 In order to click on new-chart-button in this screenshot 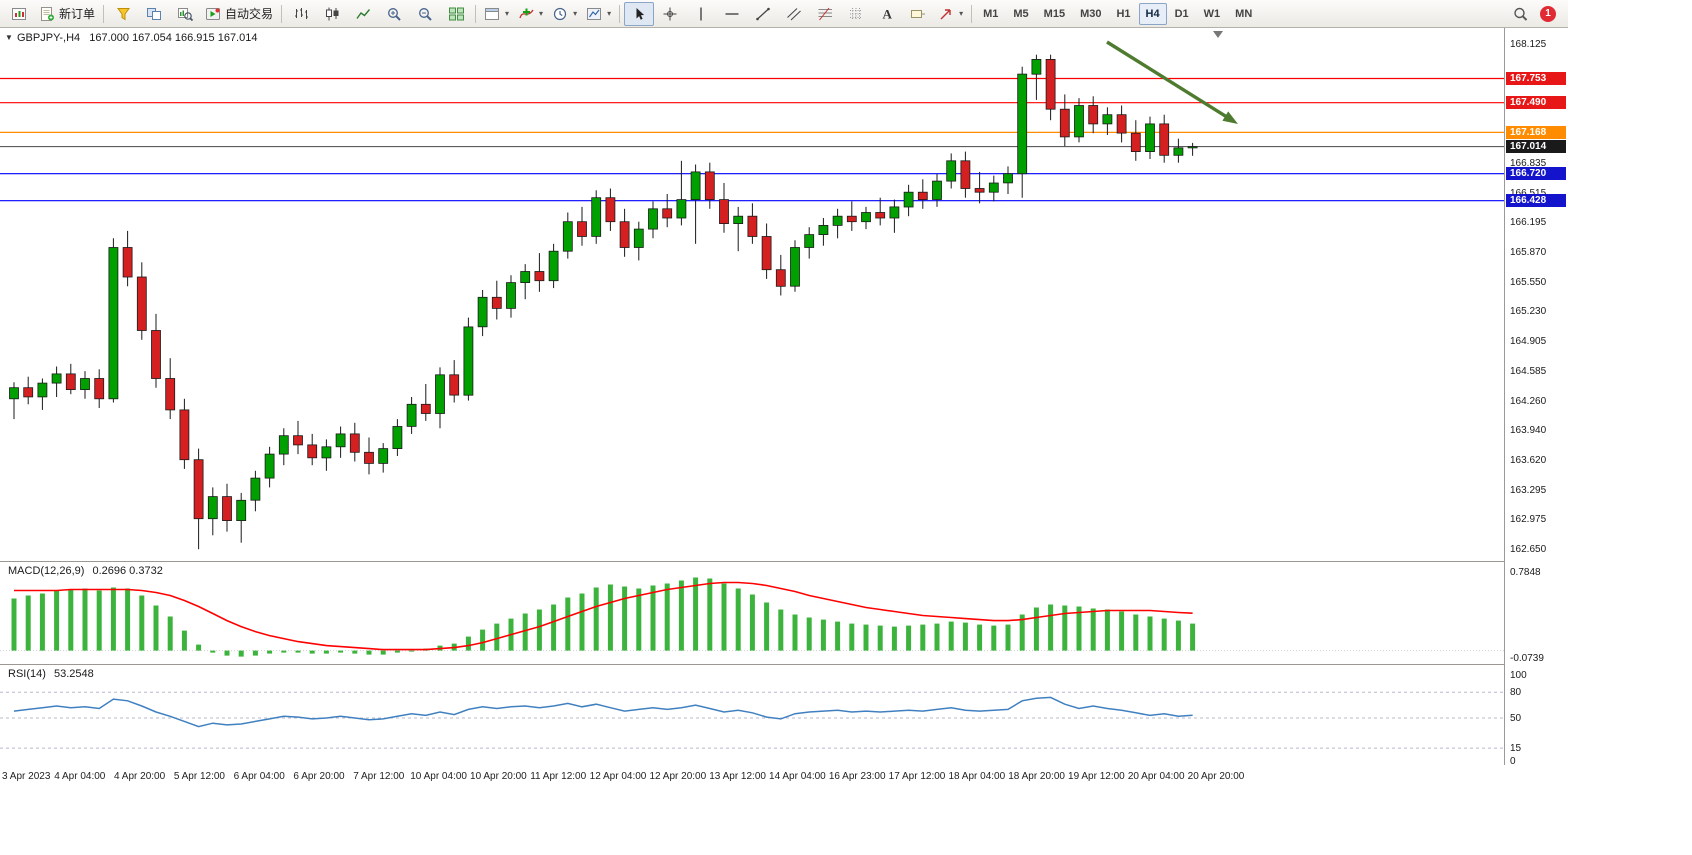, I will do `click(19, 14)`.